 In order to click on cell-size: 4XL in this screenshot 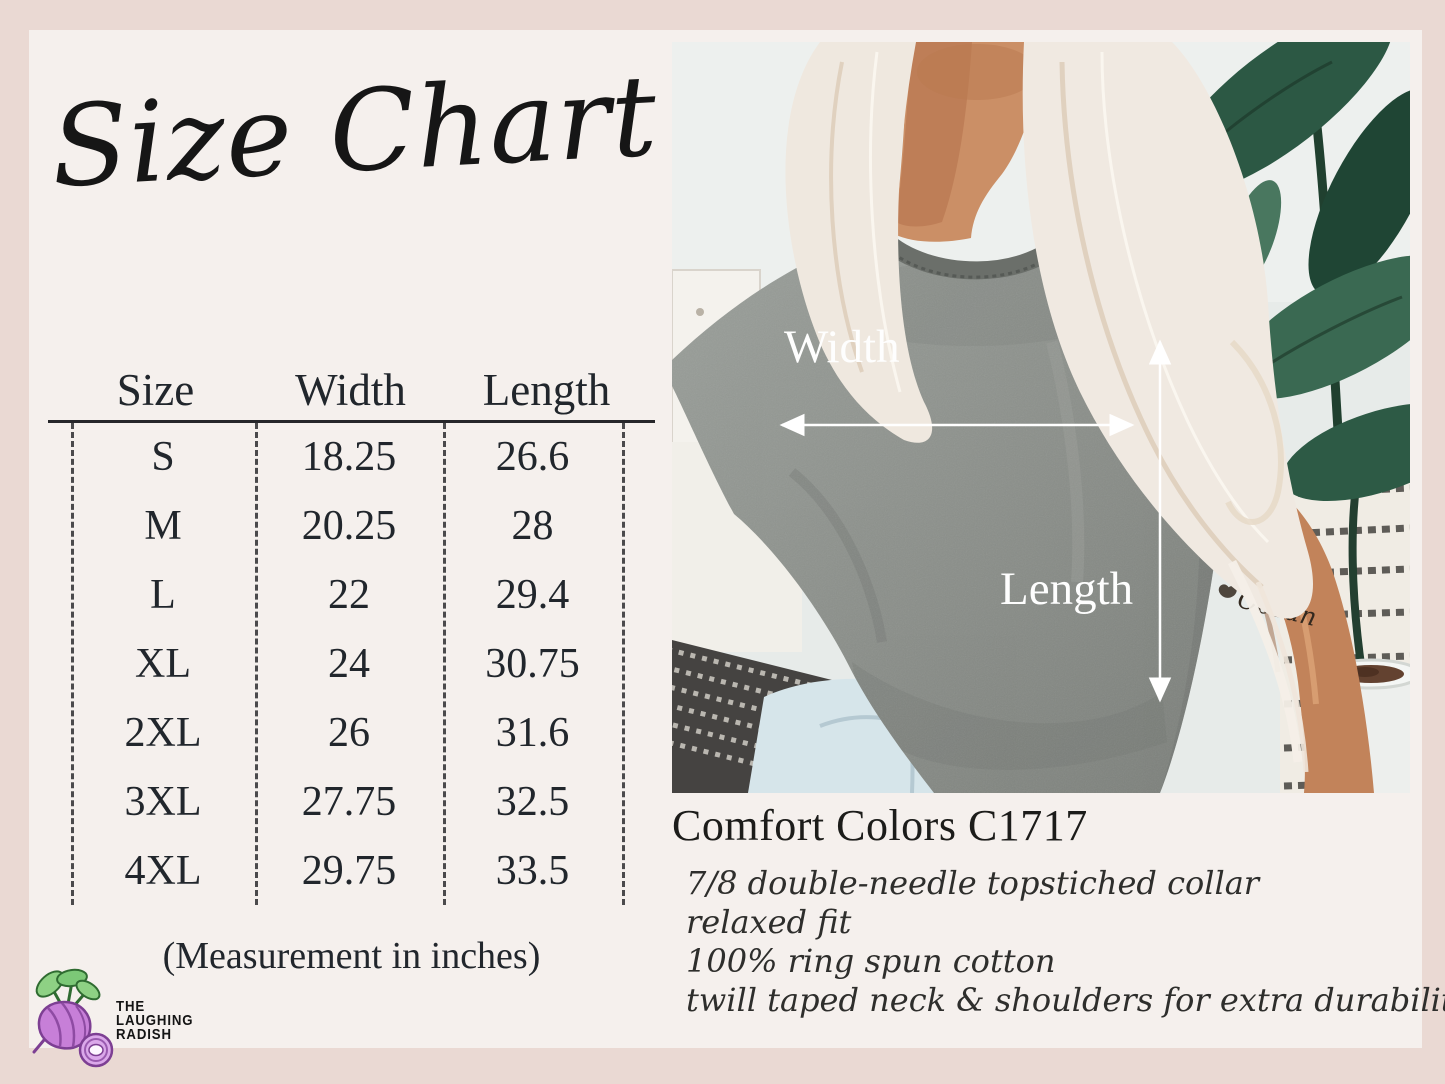, I will do `click(163, 870)`.